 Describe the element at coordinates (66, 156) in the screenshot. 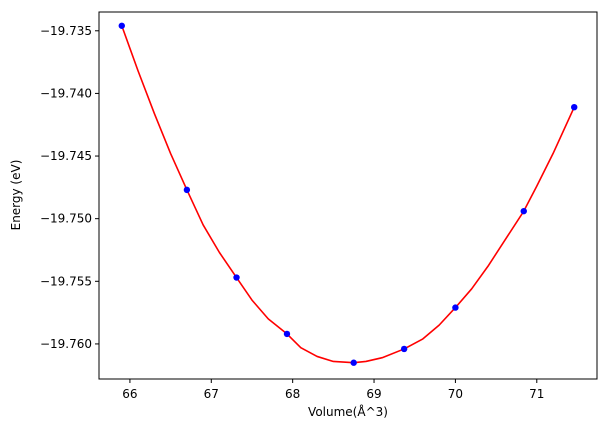

I see `y-tick-label: −19.745` at that location.